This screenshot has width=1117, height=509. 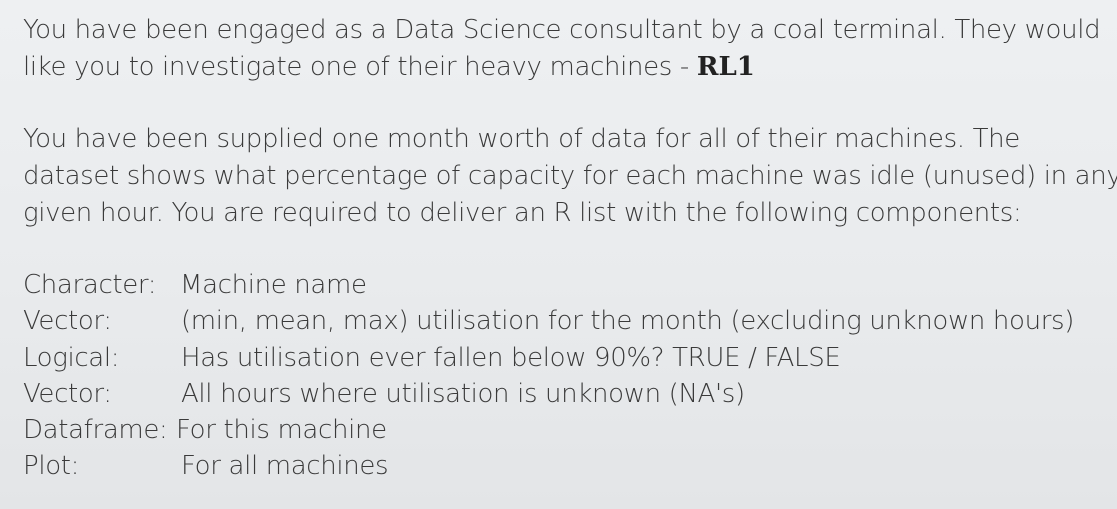 What do you see at coordinates (71, 357) in the screenshot?
I see `component-label: Logical:` at bounding box center [71, 357].